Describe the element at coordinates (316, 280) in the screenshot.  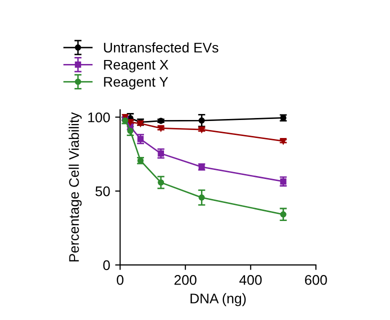
I see `x-tick-label: 600` at that location.